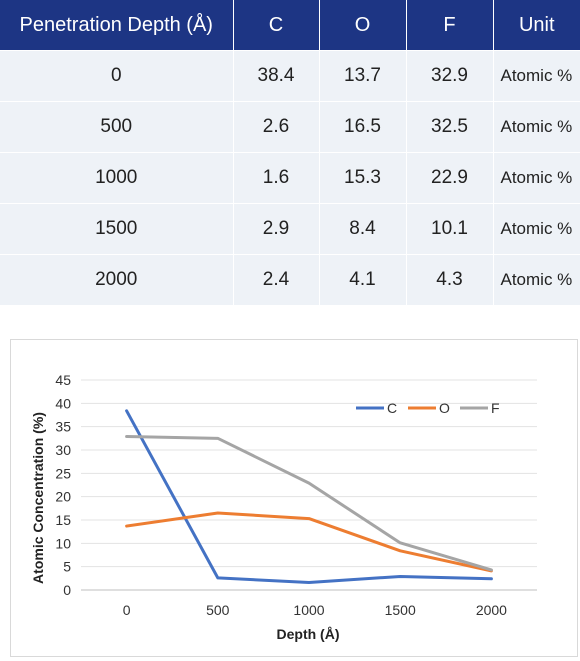 The height and width of the screenshot is (661, 580). I want to click on cell-c: 2.6, so click(276, 127).